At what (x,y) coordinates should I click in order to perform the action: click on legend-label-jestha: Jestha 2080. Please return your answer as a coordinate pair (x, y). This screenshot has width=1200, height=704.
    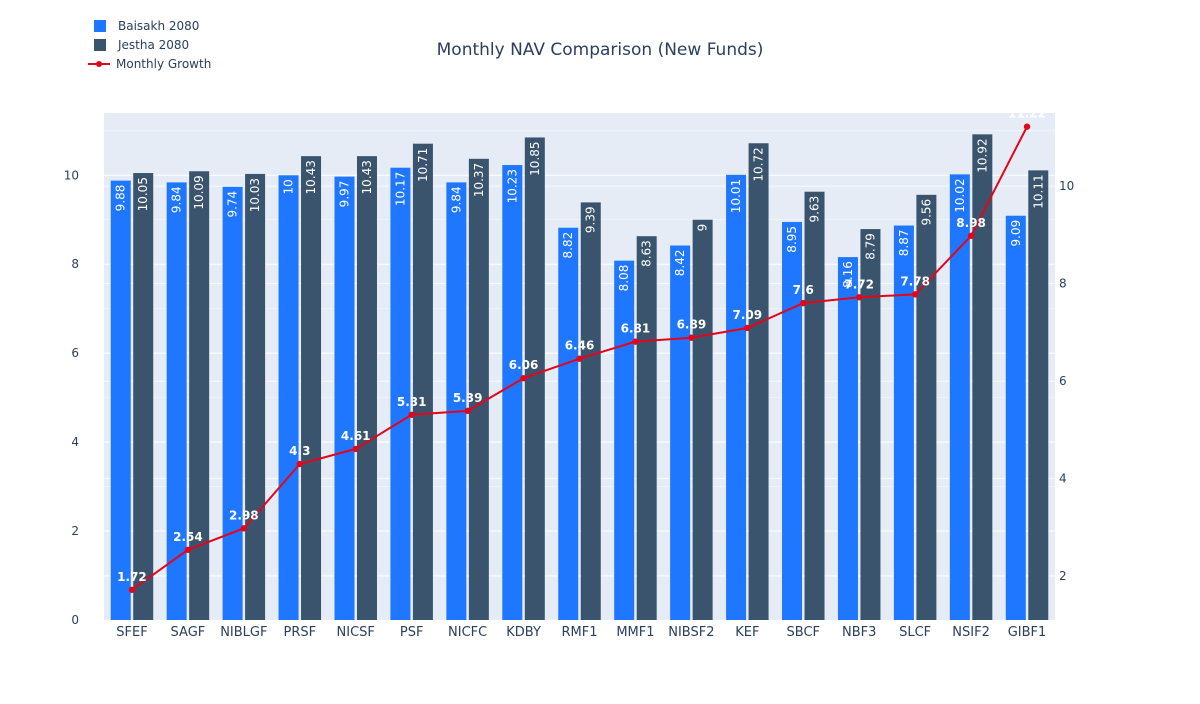
    Looking at the image, I should click on (154, 44).